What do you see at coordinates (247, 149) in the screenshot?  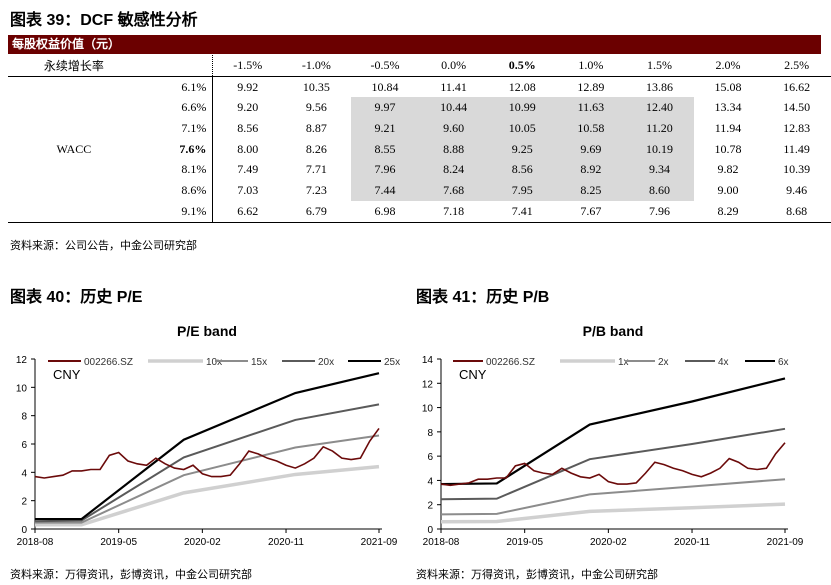 I see `table-cell: 8.00` at bounding box center [247, 149].